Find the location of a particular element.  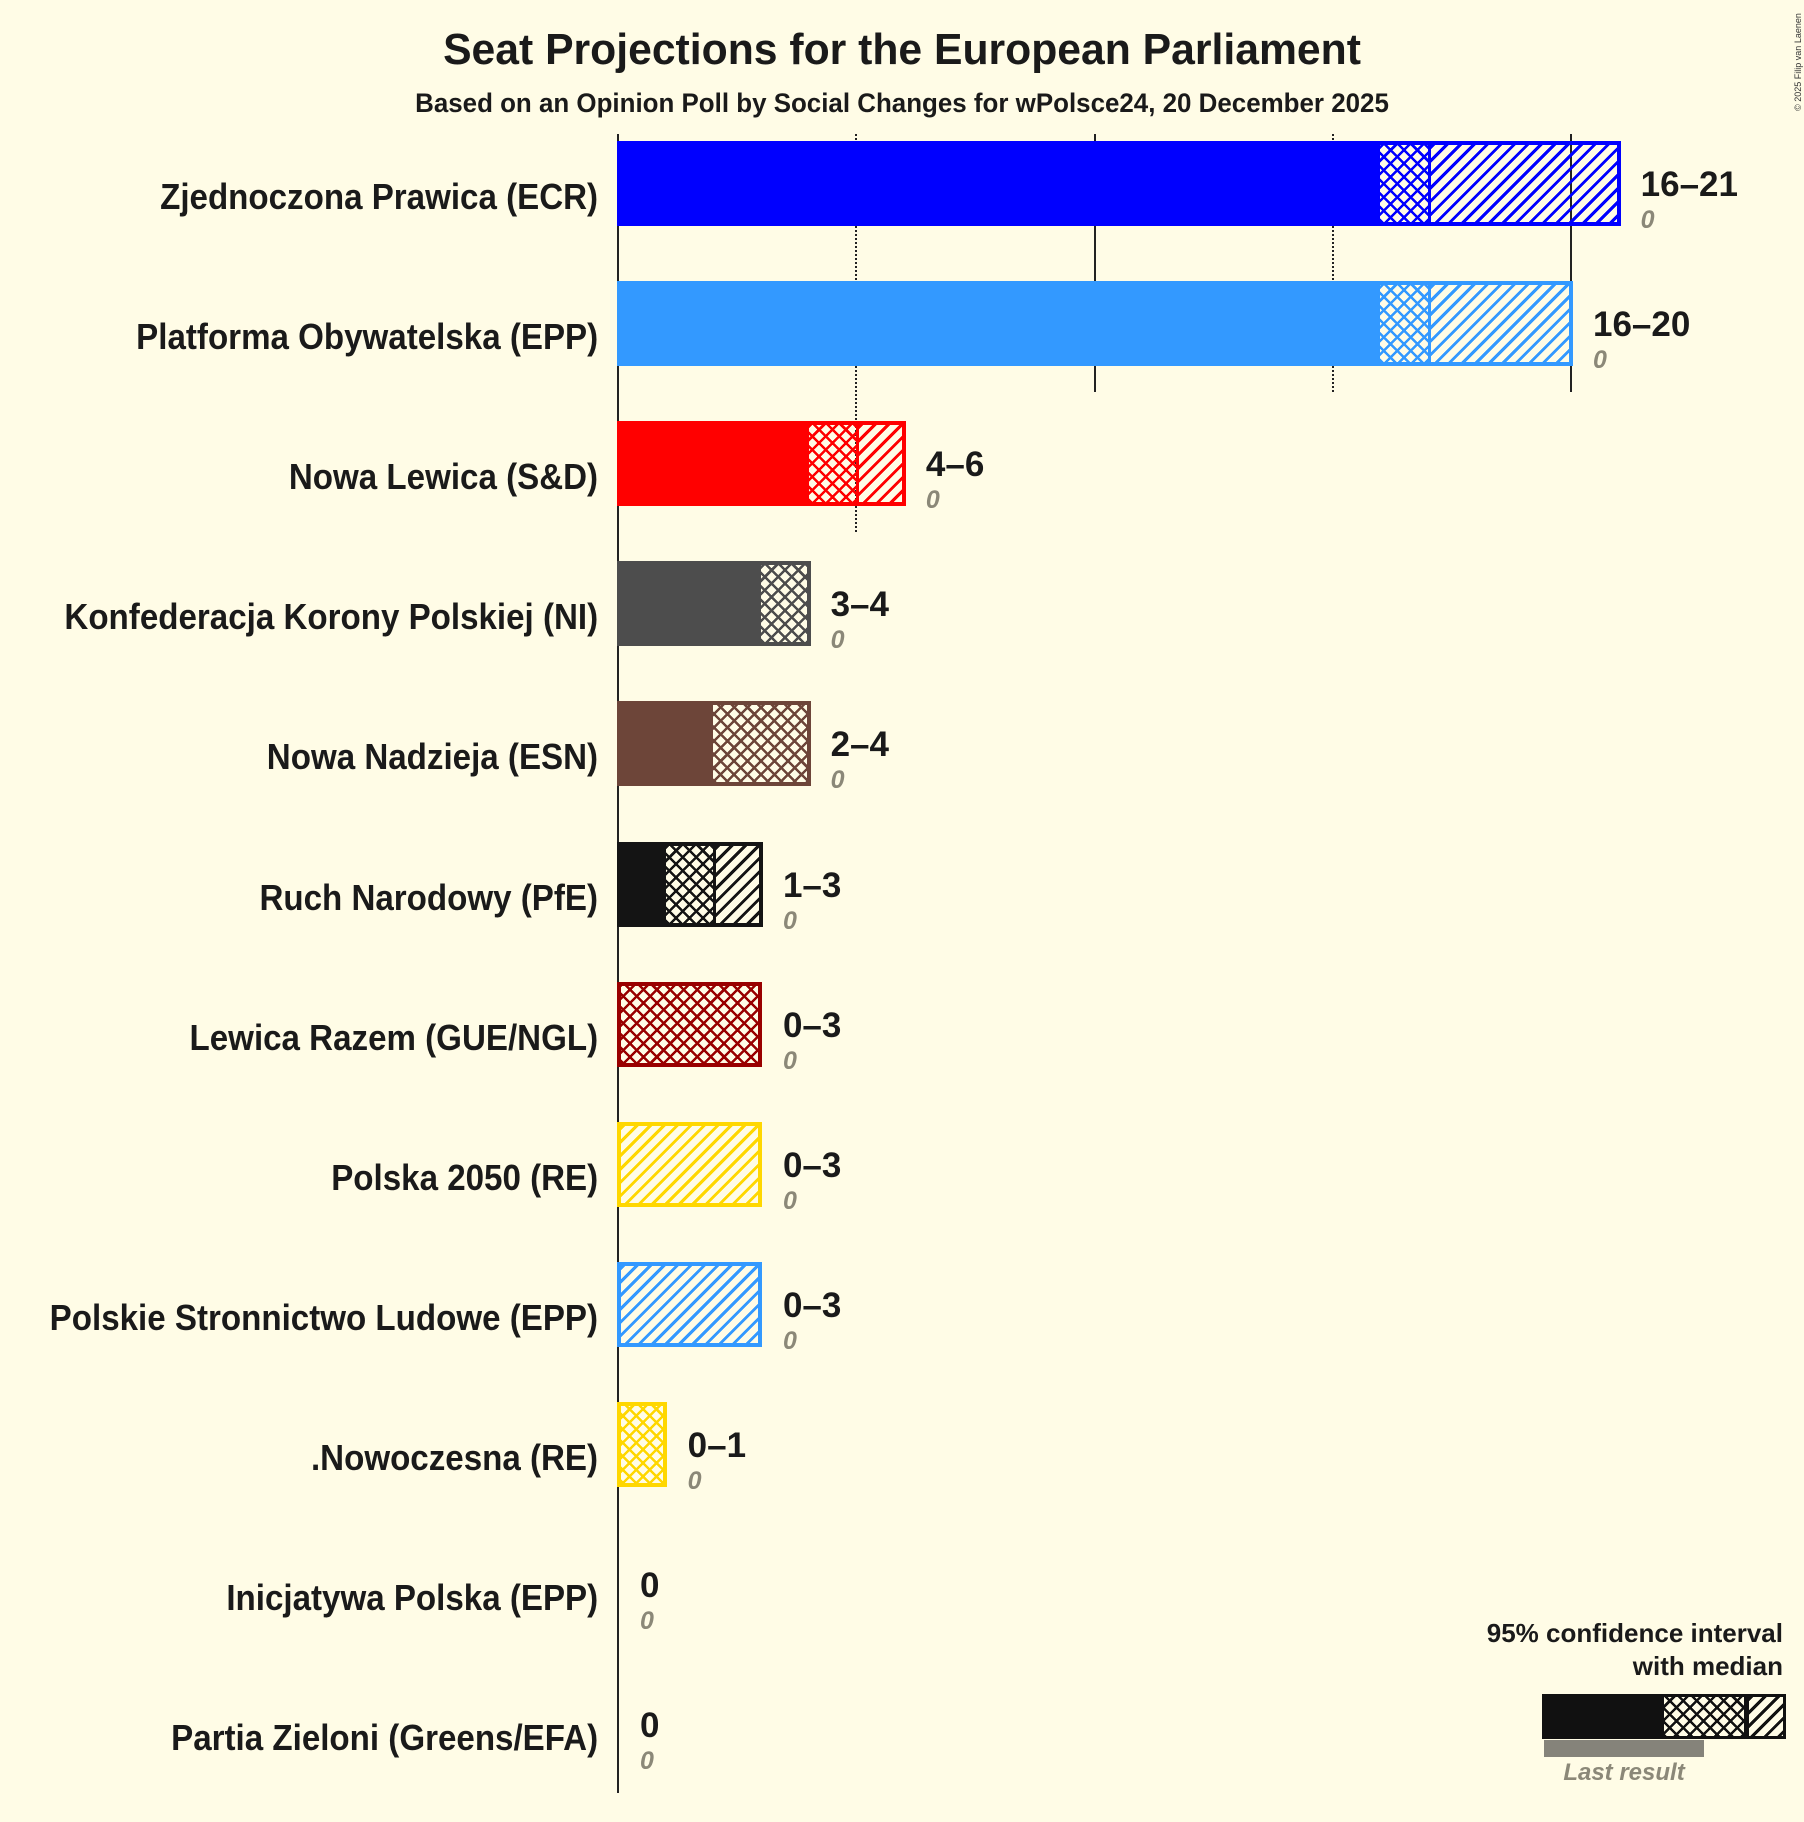

legend-title-line1: 95% confidence interval is located at coordinates (1634, 1633).